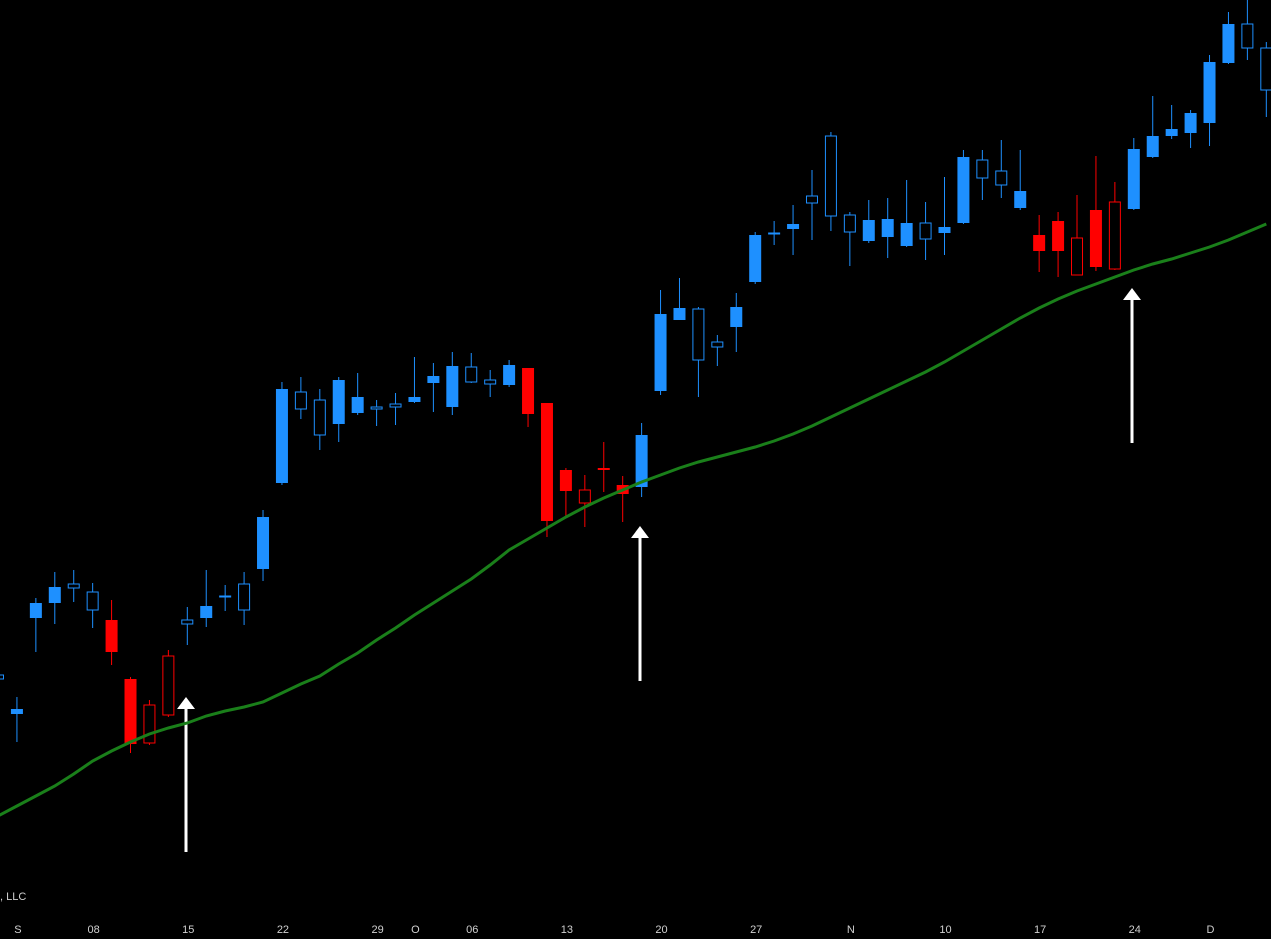  What do you see at coordinates (415, 930) in the screenshot?
I see `x-tick-label: O` at bounding box center [415, 930].